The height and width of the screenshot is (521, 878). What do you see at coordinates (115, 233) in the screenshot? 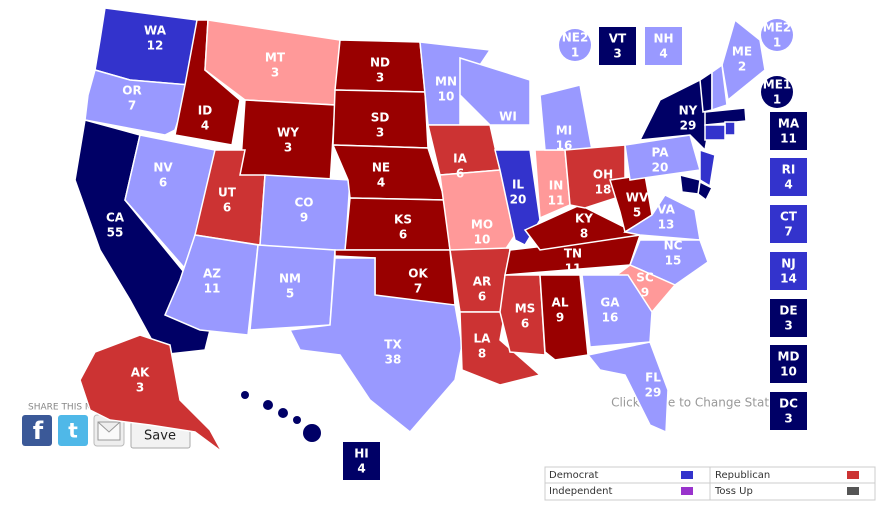
I see `state-votes: 55` at bounding box center [115, 233].